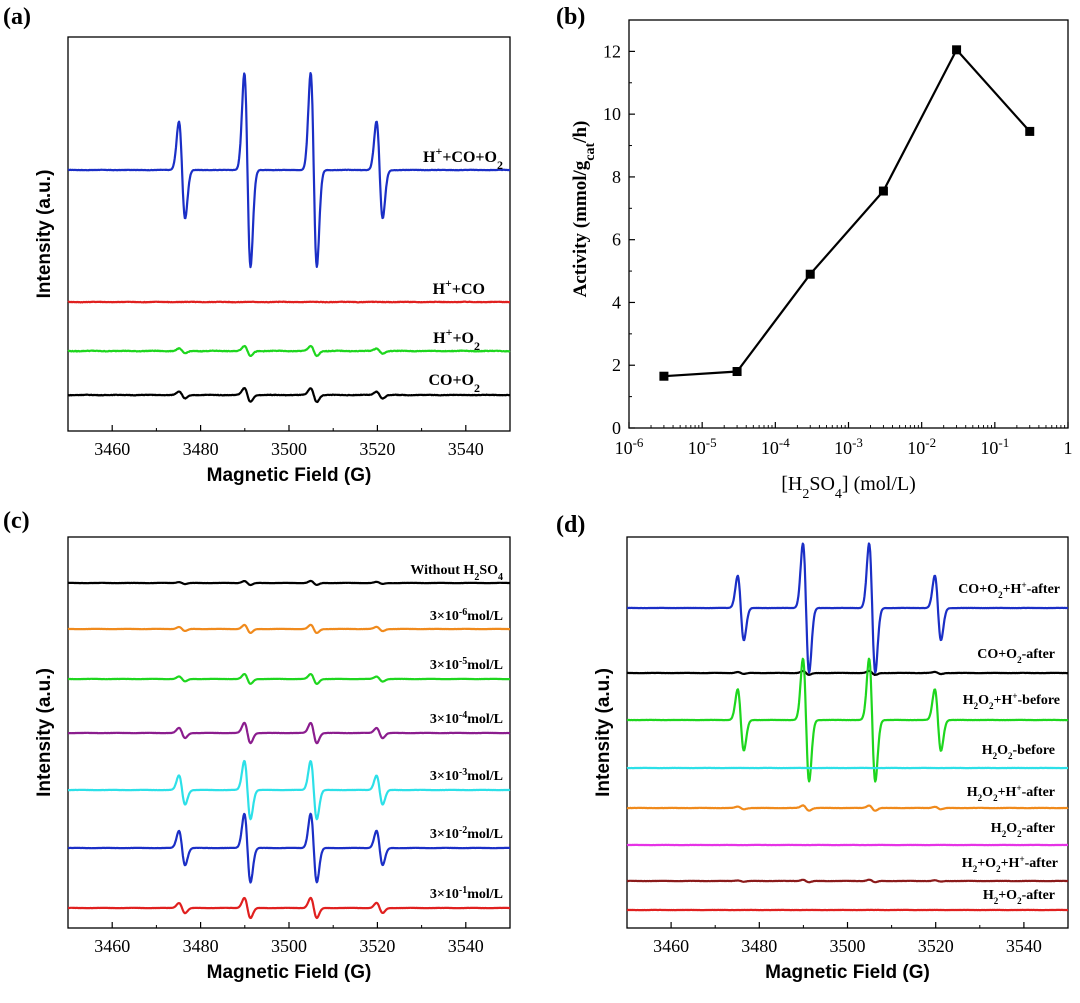  Describe the element at coordinates (463, 158) in the screenshot. I see `trace-label: H++CO+O2` at that location.